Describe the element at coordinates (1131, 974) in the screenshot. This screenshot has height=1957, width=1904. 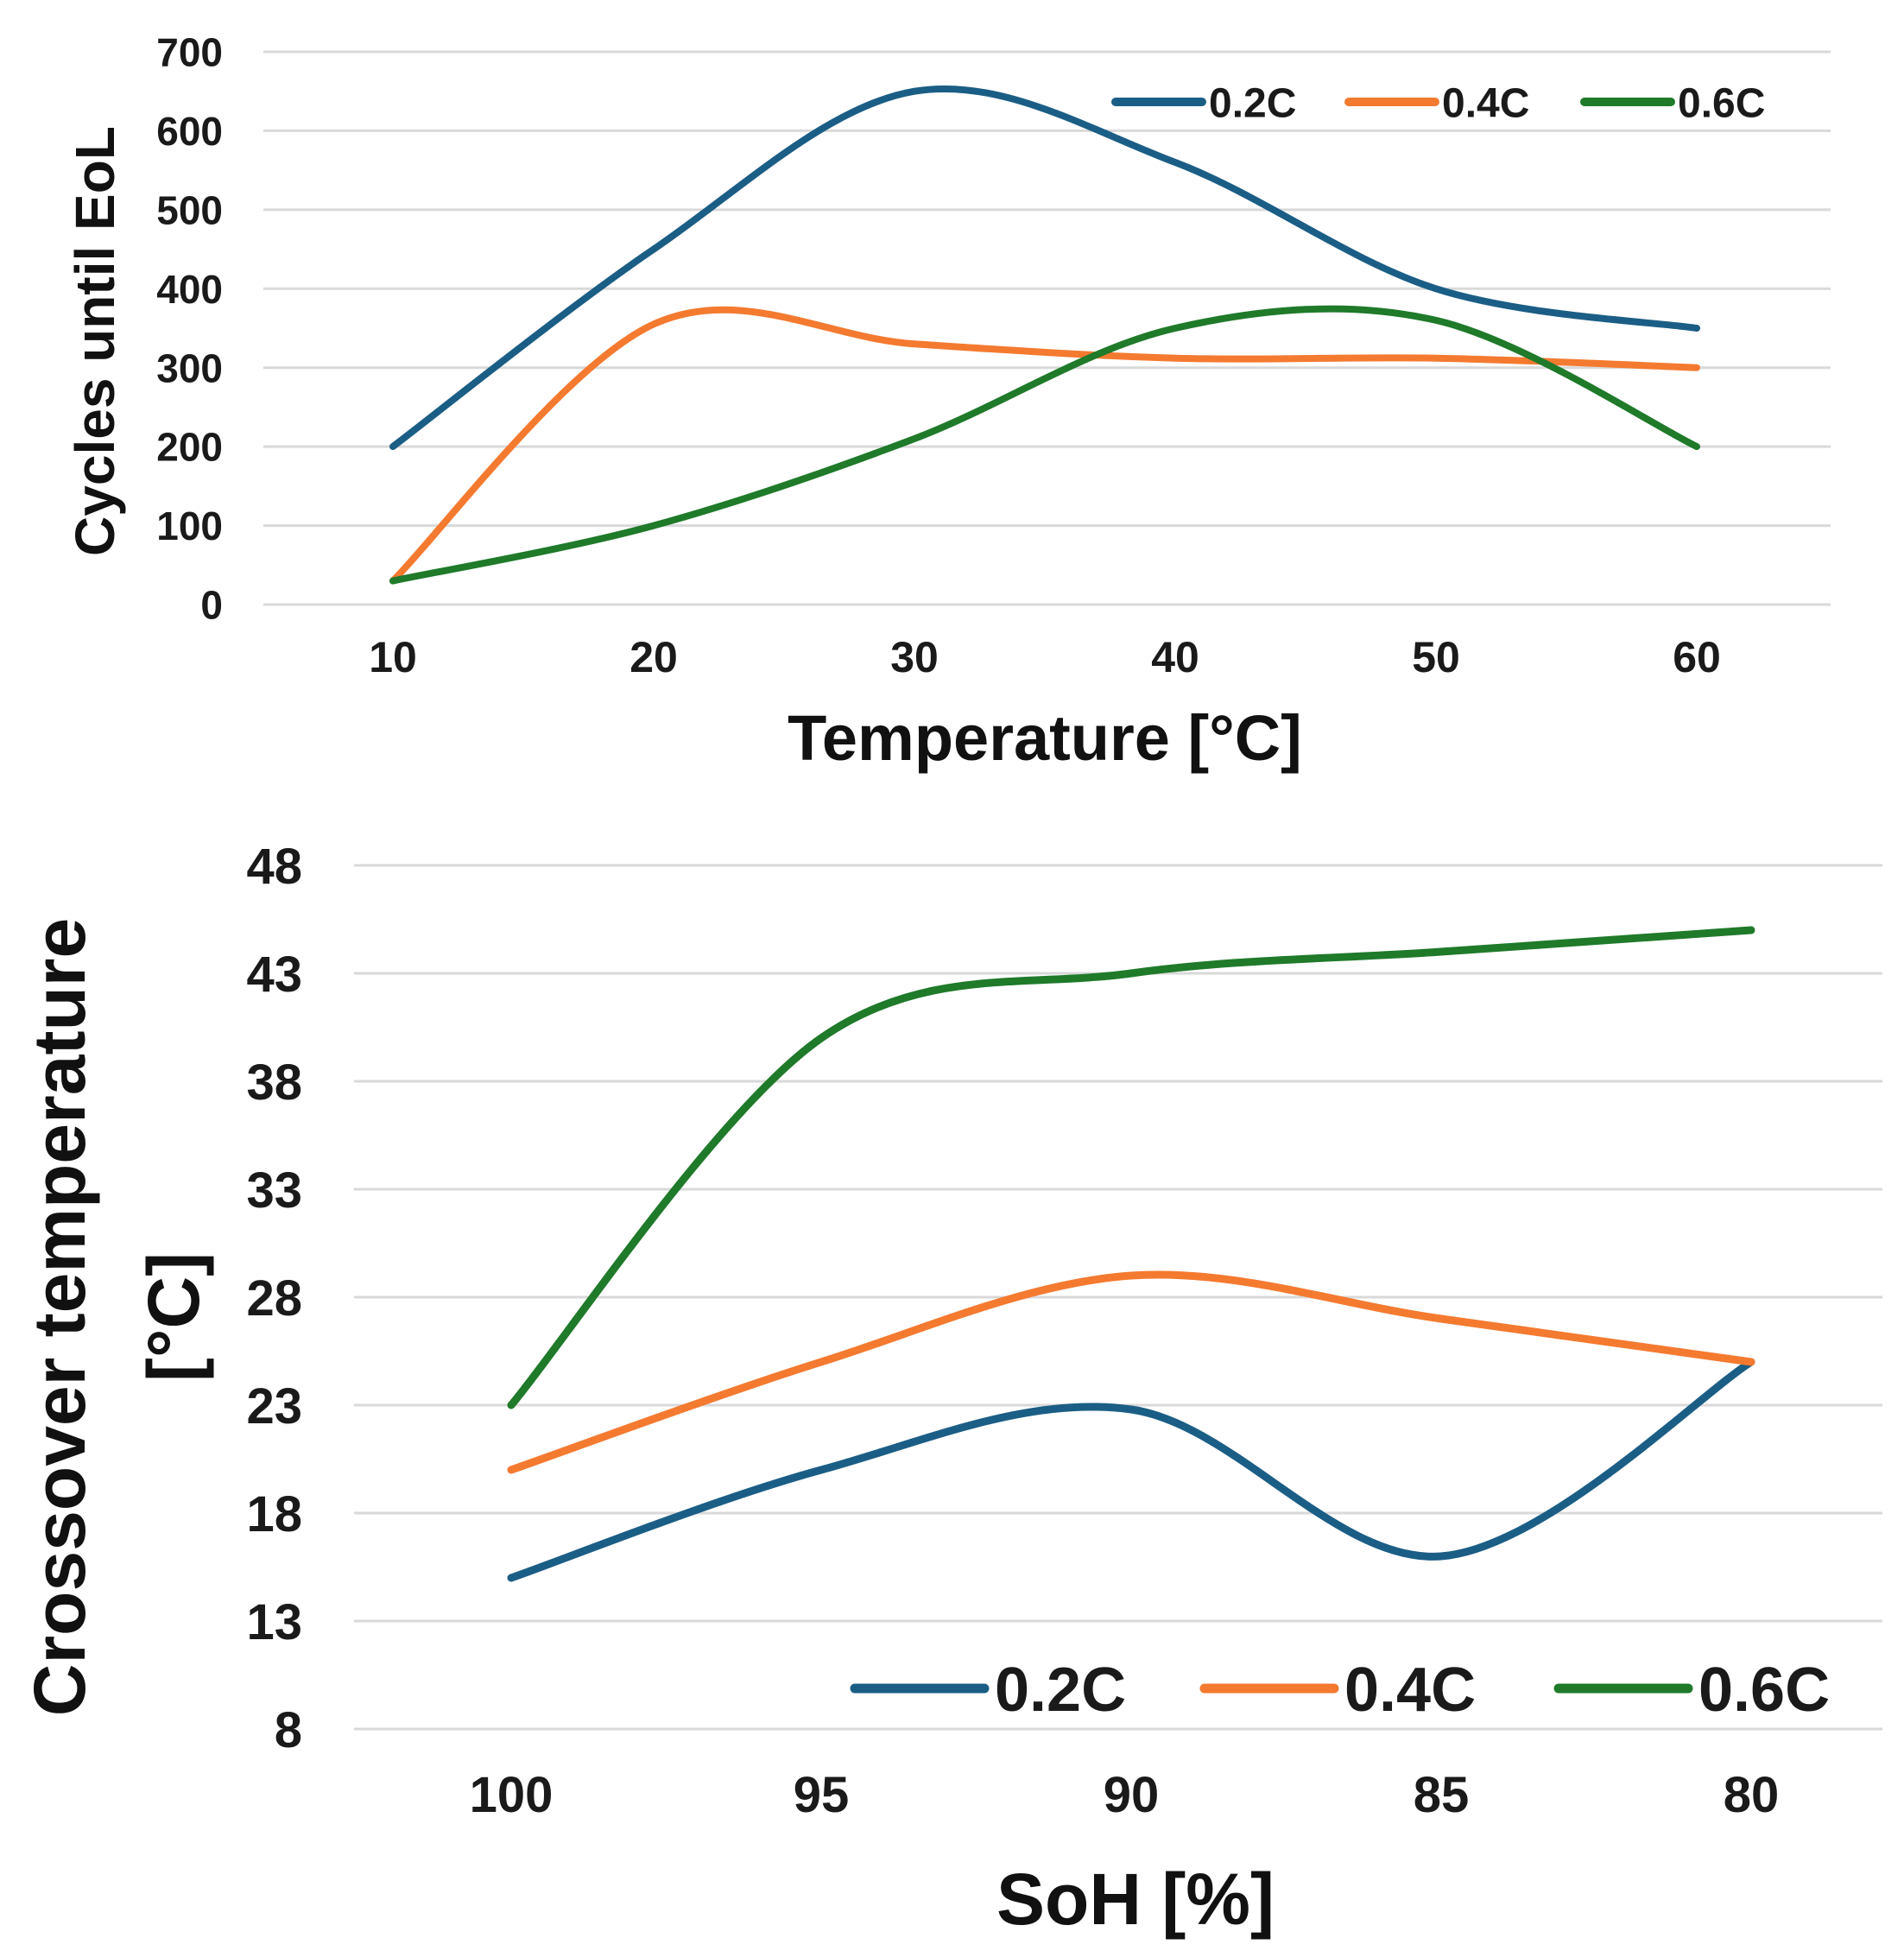
I see `data-point-0.6C-90` at that location.